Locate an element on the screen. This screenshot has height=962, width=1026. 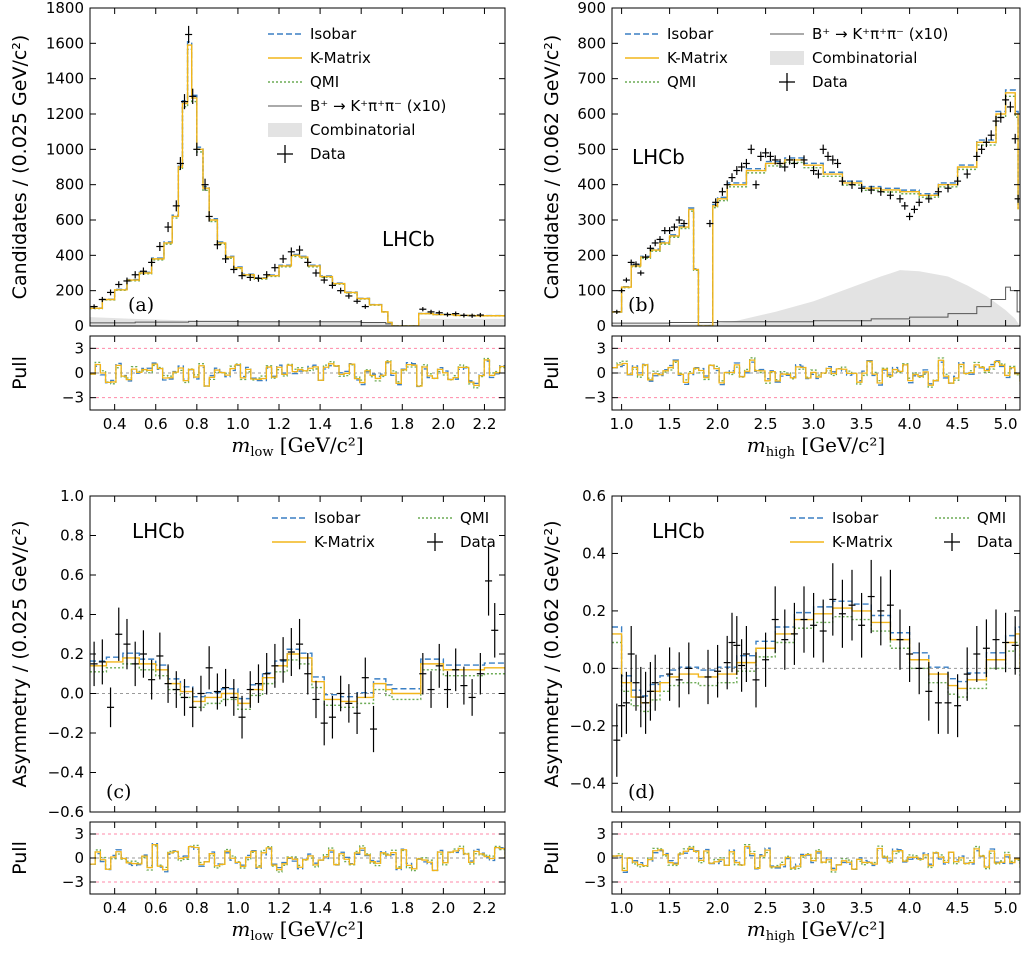
y-tick-label: 1400 is located at coordinates (65, 79).